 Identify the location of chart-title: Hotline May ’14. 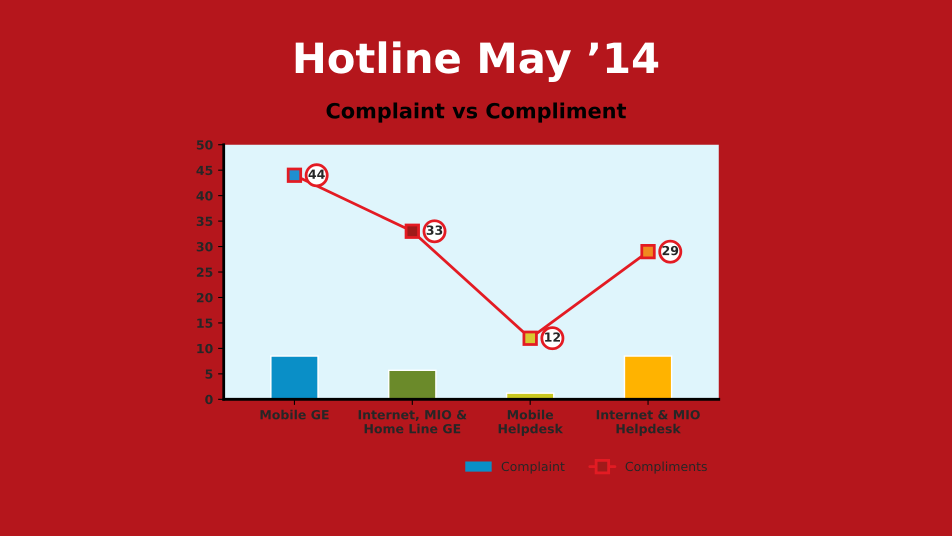
(477, 61).